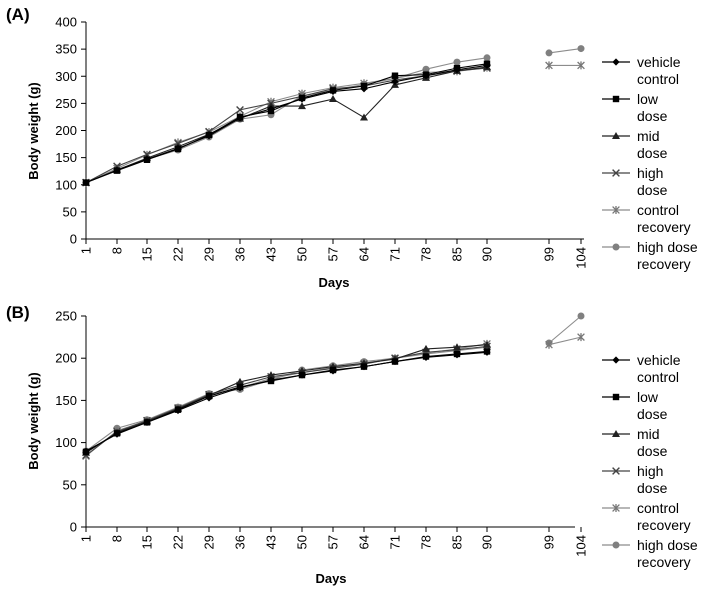  I want to click on legend-label: mid dose, so click(652, 442).